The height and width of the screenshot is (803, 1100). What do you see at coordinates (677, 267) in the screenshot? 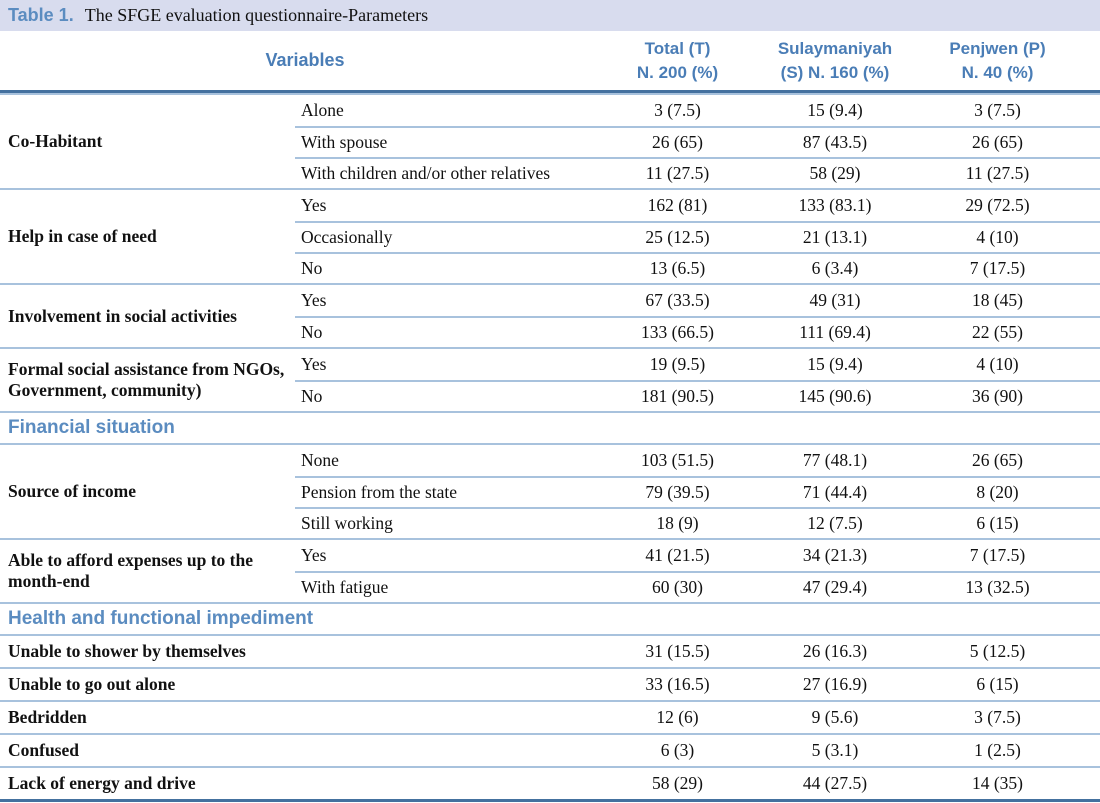
I see `cell-total: 13 (6.5)` at bounding box center [677, 267].